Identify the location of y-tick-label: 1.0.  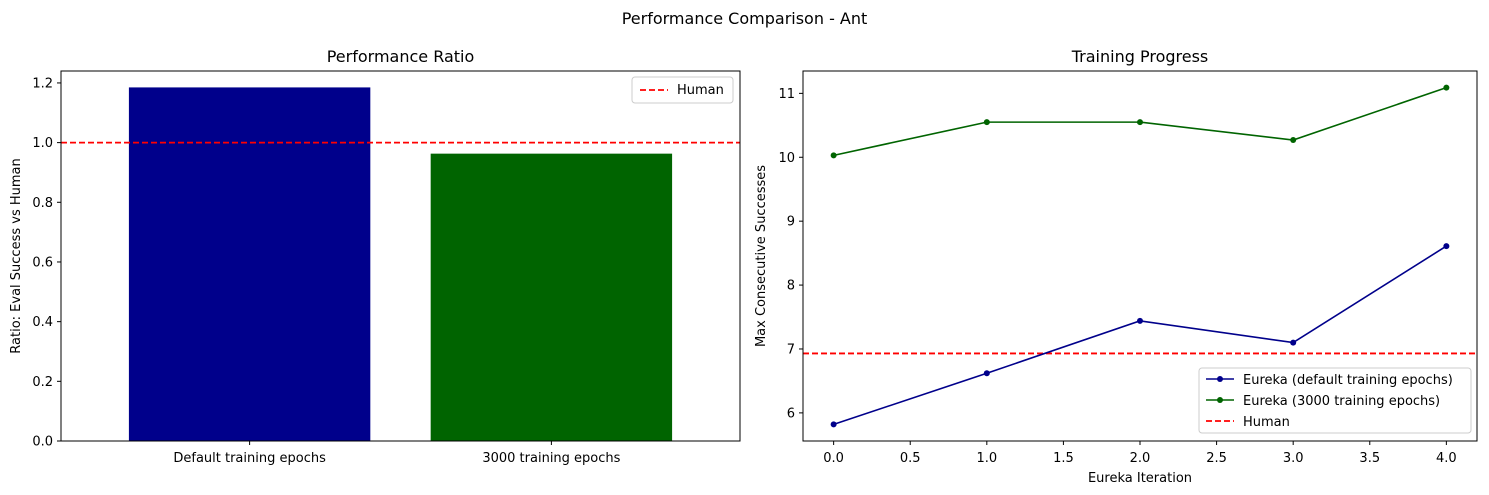
(42, 143).